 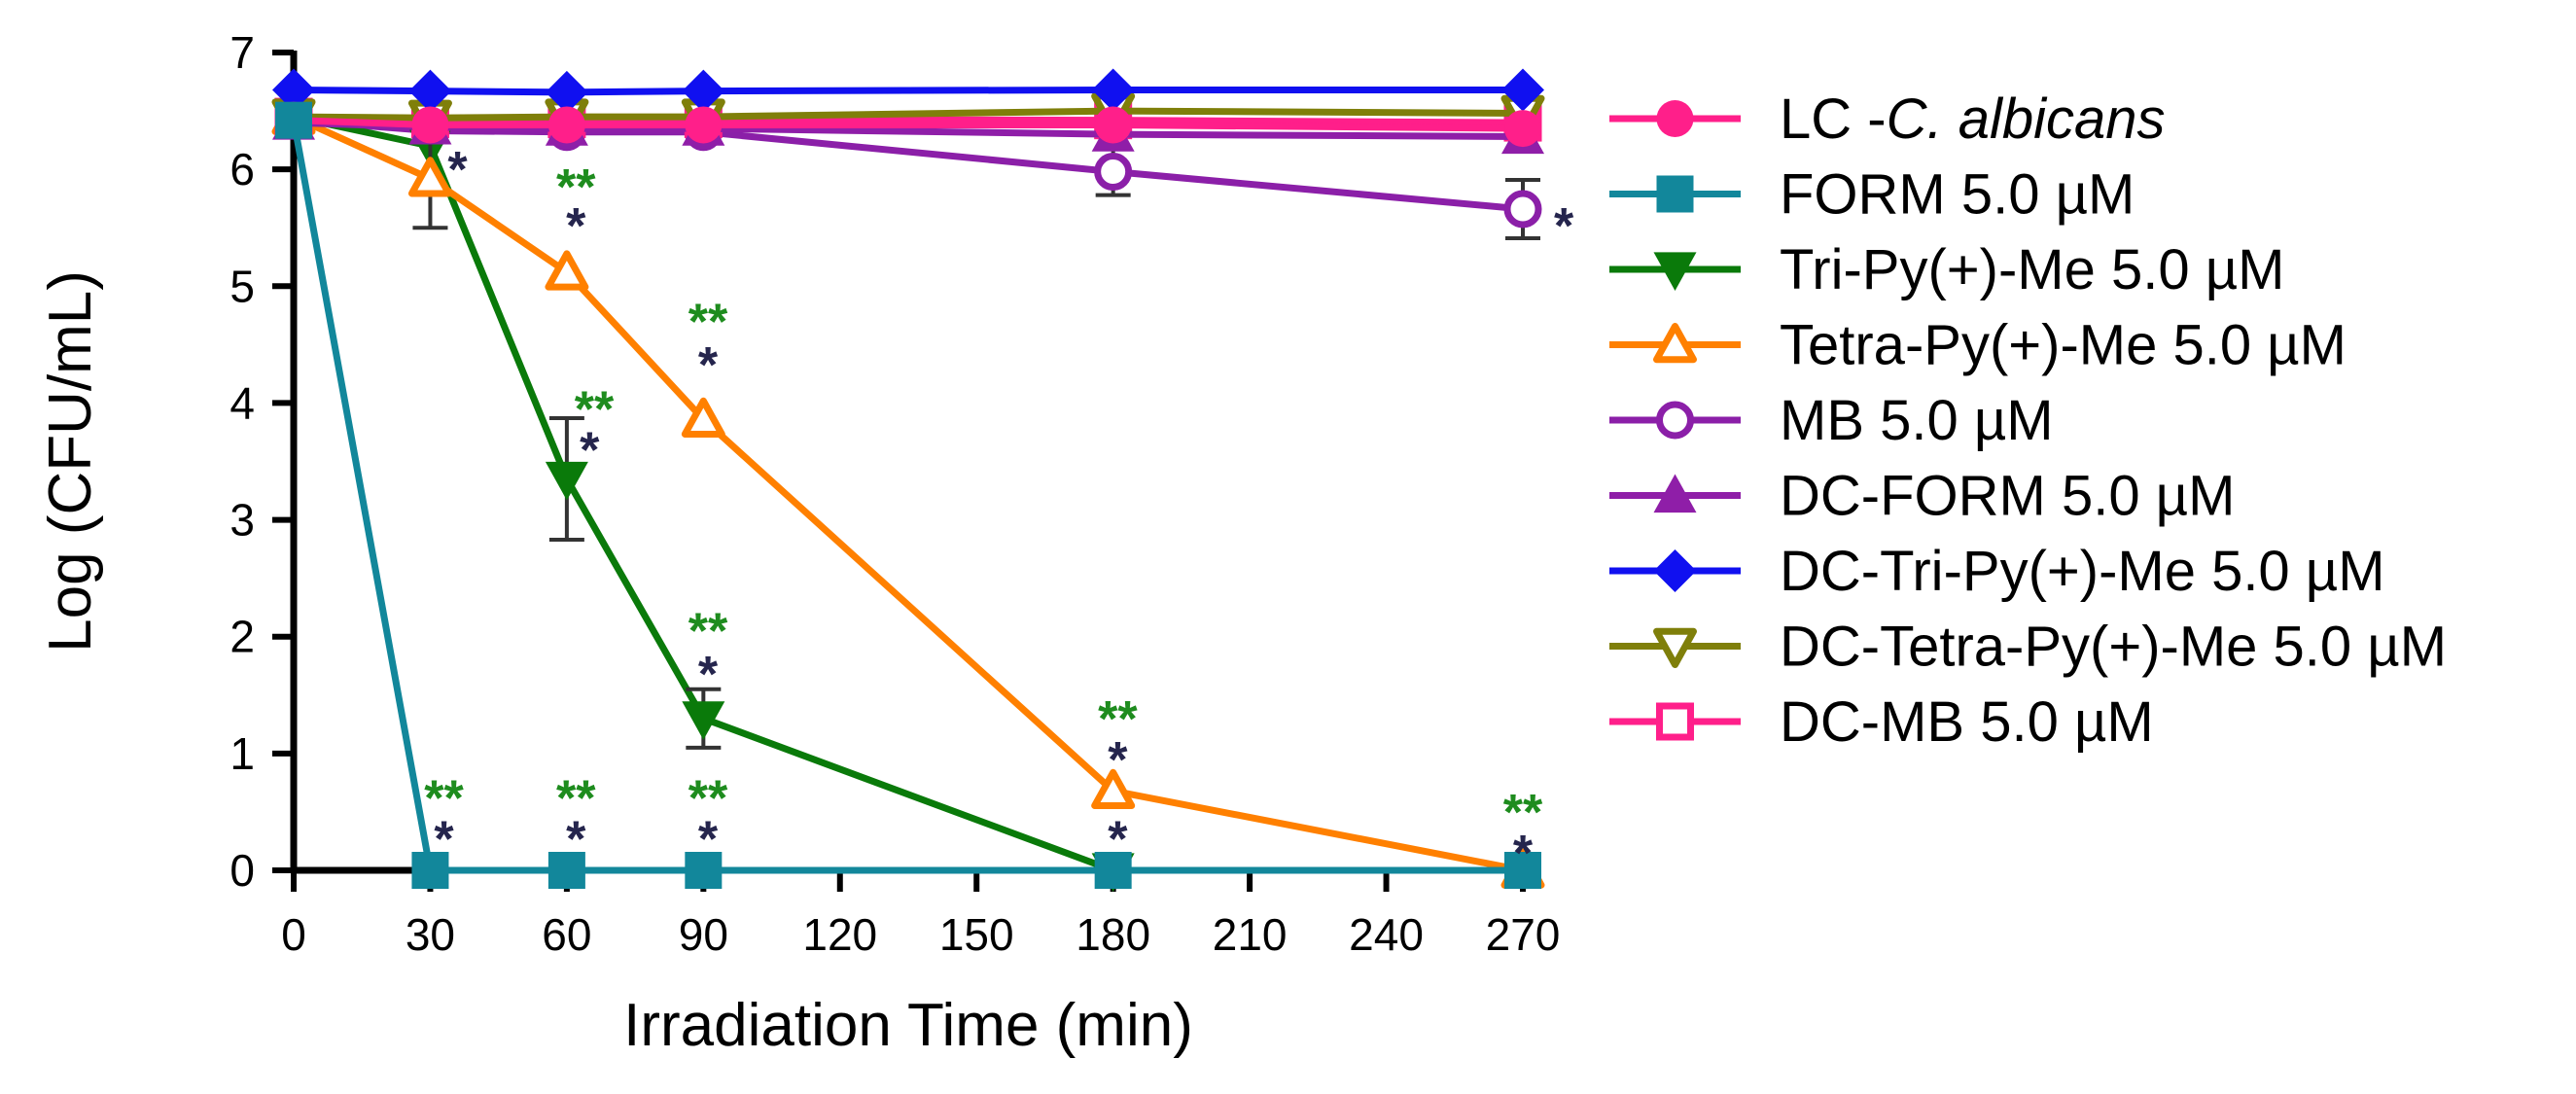 What do you see at coordinates (1973, 119) in the screenshot?
I see `legend-label: LC -C. albicans` at bounding box center [1973, 119].